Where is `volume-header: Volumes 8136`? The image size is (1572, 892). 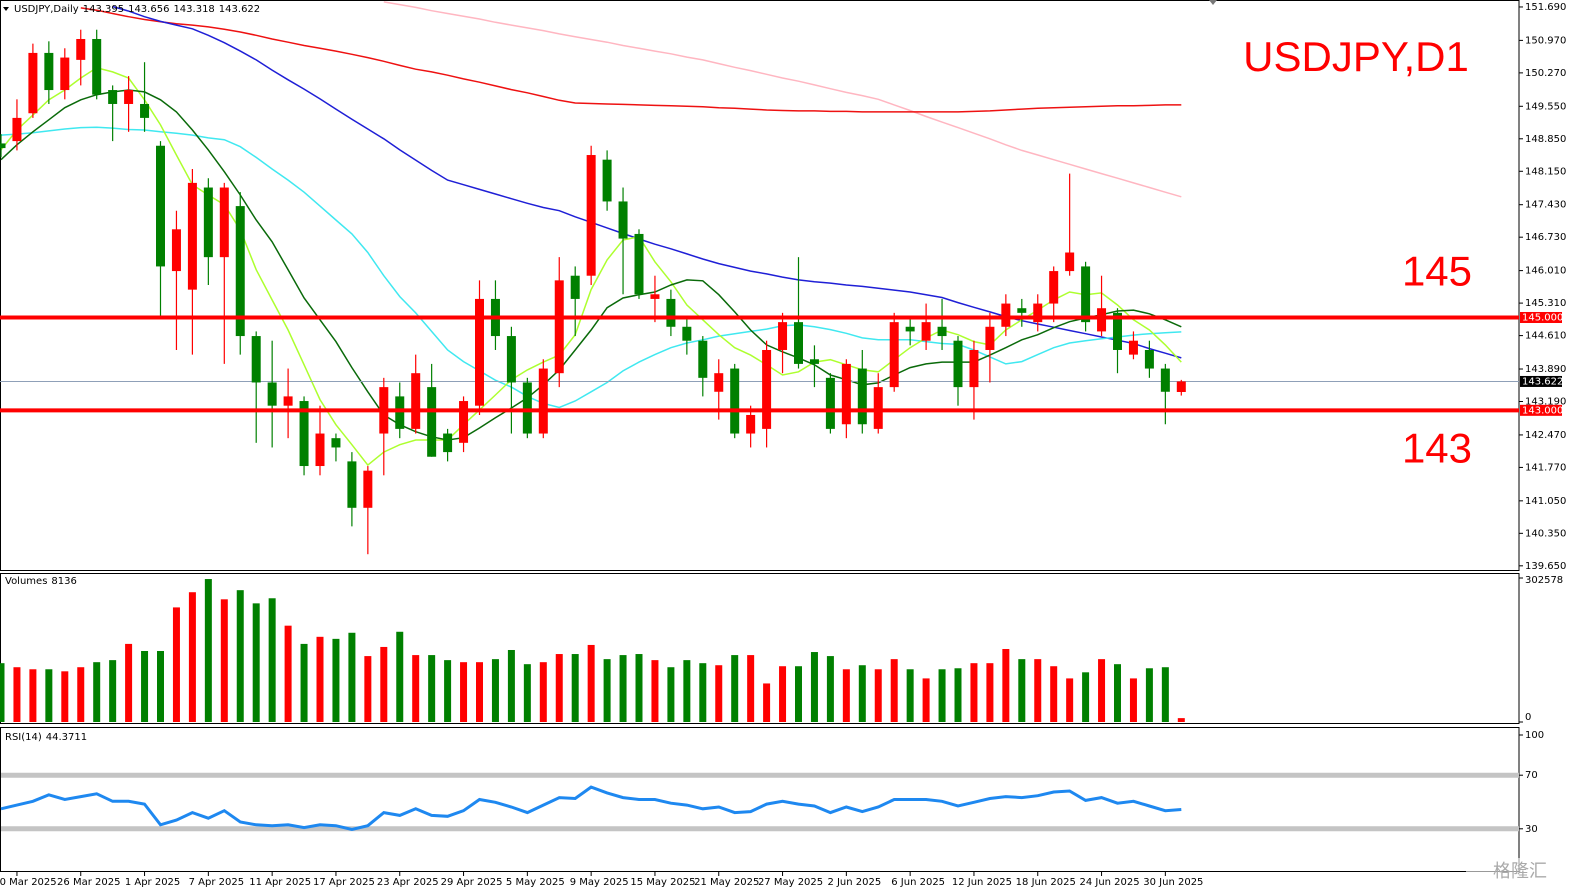
volume-header: Volumes 8136 is located at coordinates (41, 581).